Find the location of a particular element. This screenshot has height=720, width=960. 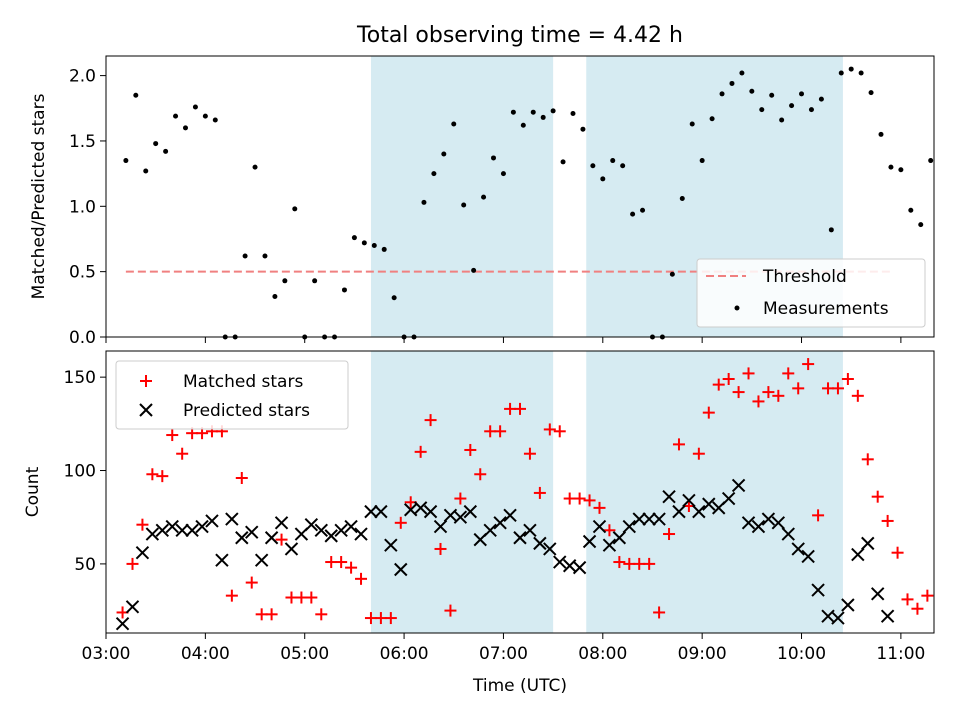

top-legend-box is located at coordinates (811, 293).